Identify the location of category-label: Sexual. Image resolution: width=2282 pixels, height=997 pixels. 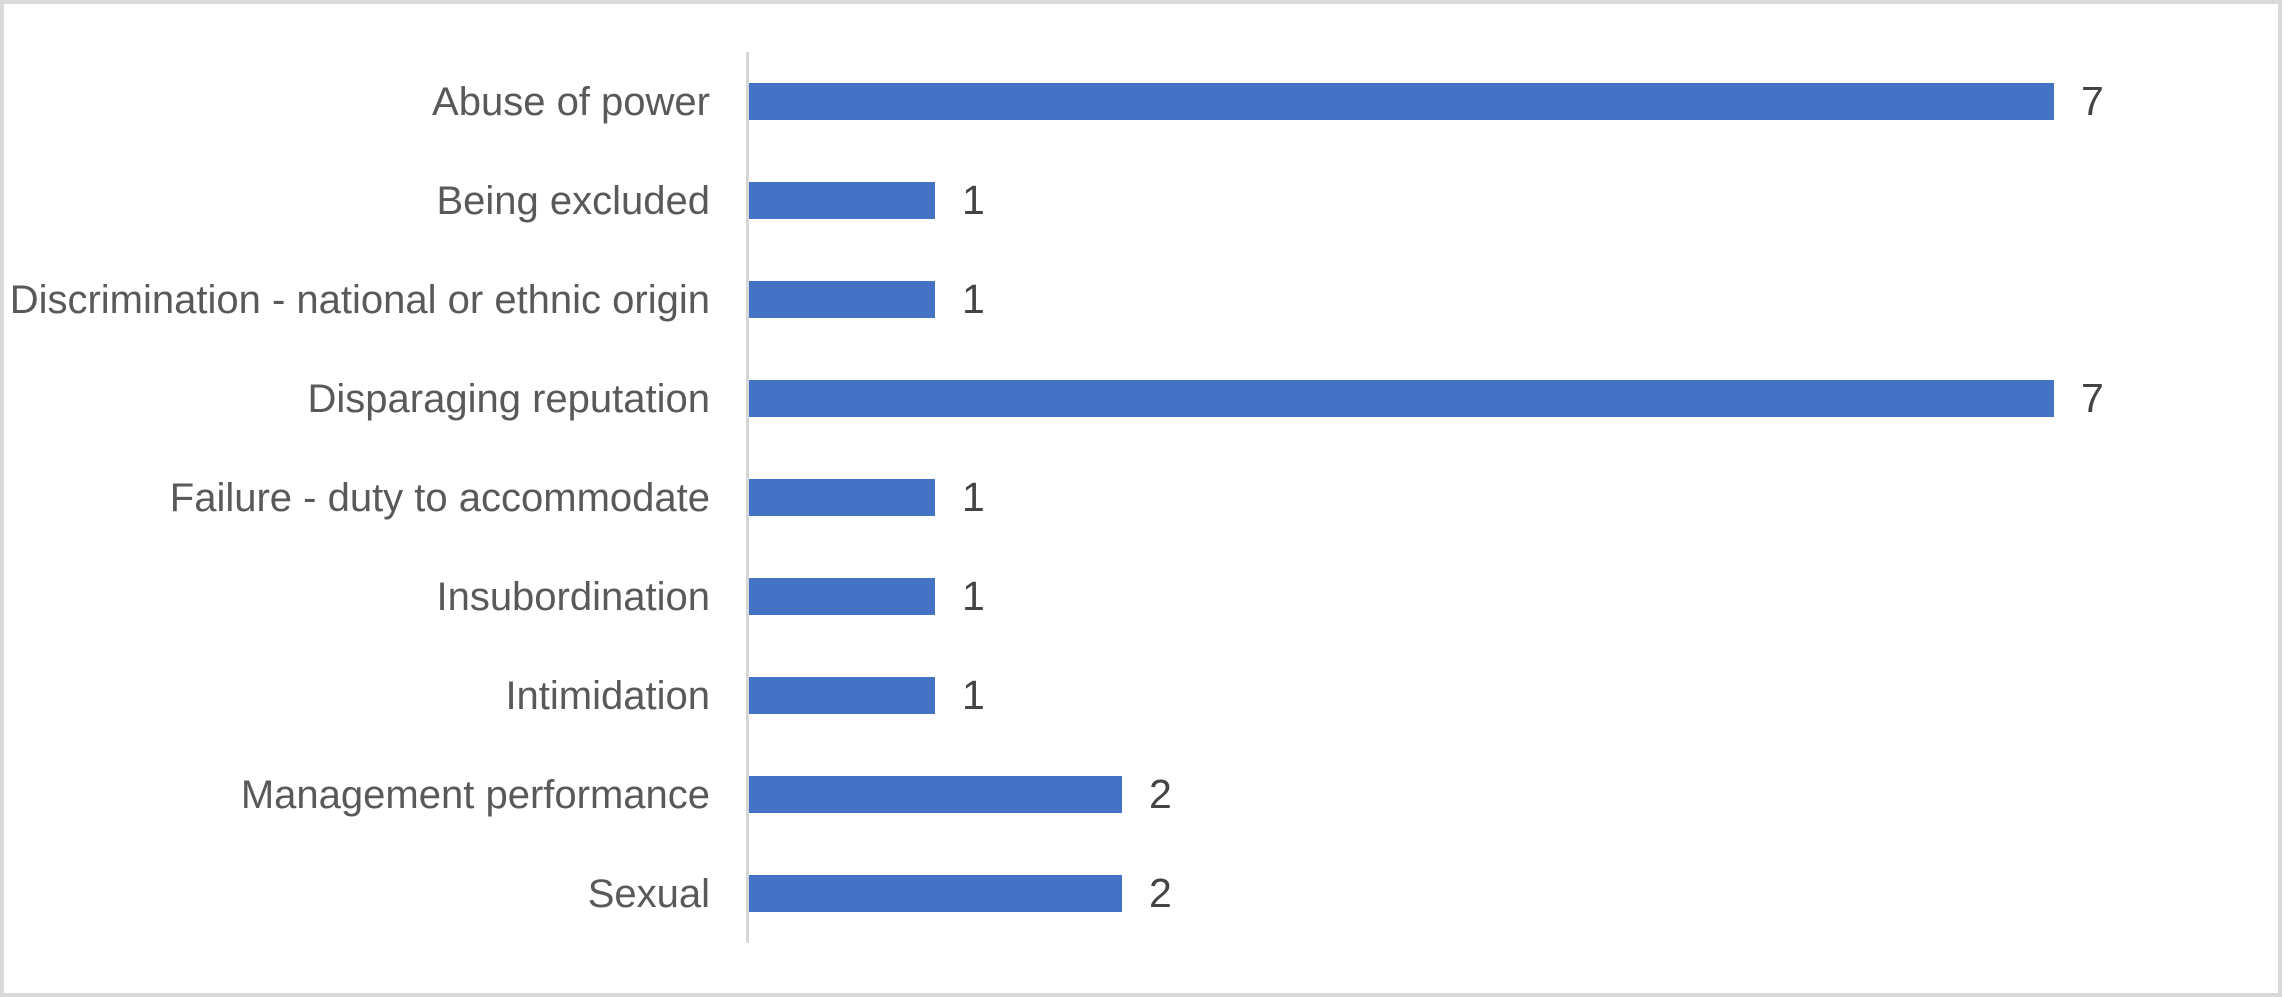
(648, 893).